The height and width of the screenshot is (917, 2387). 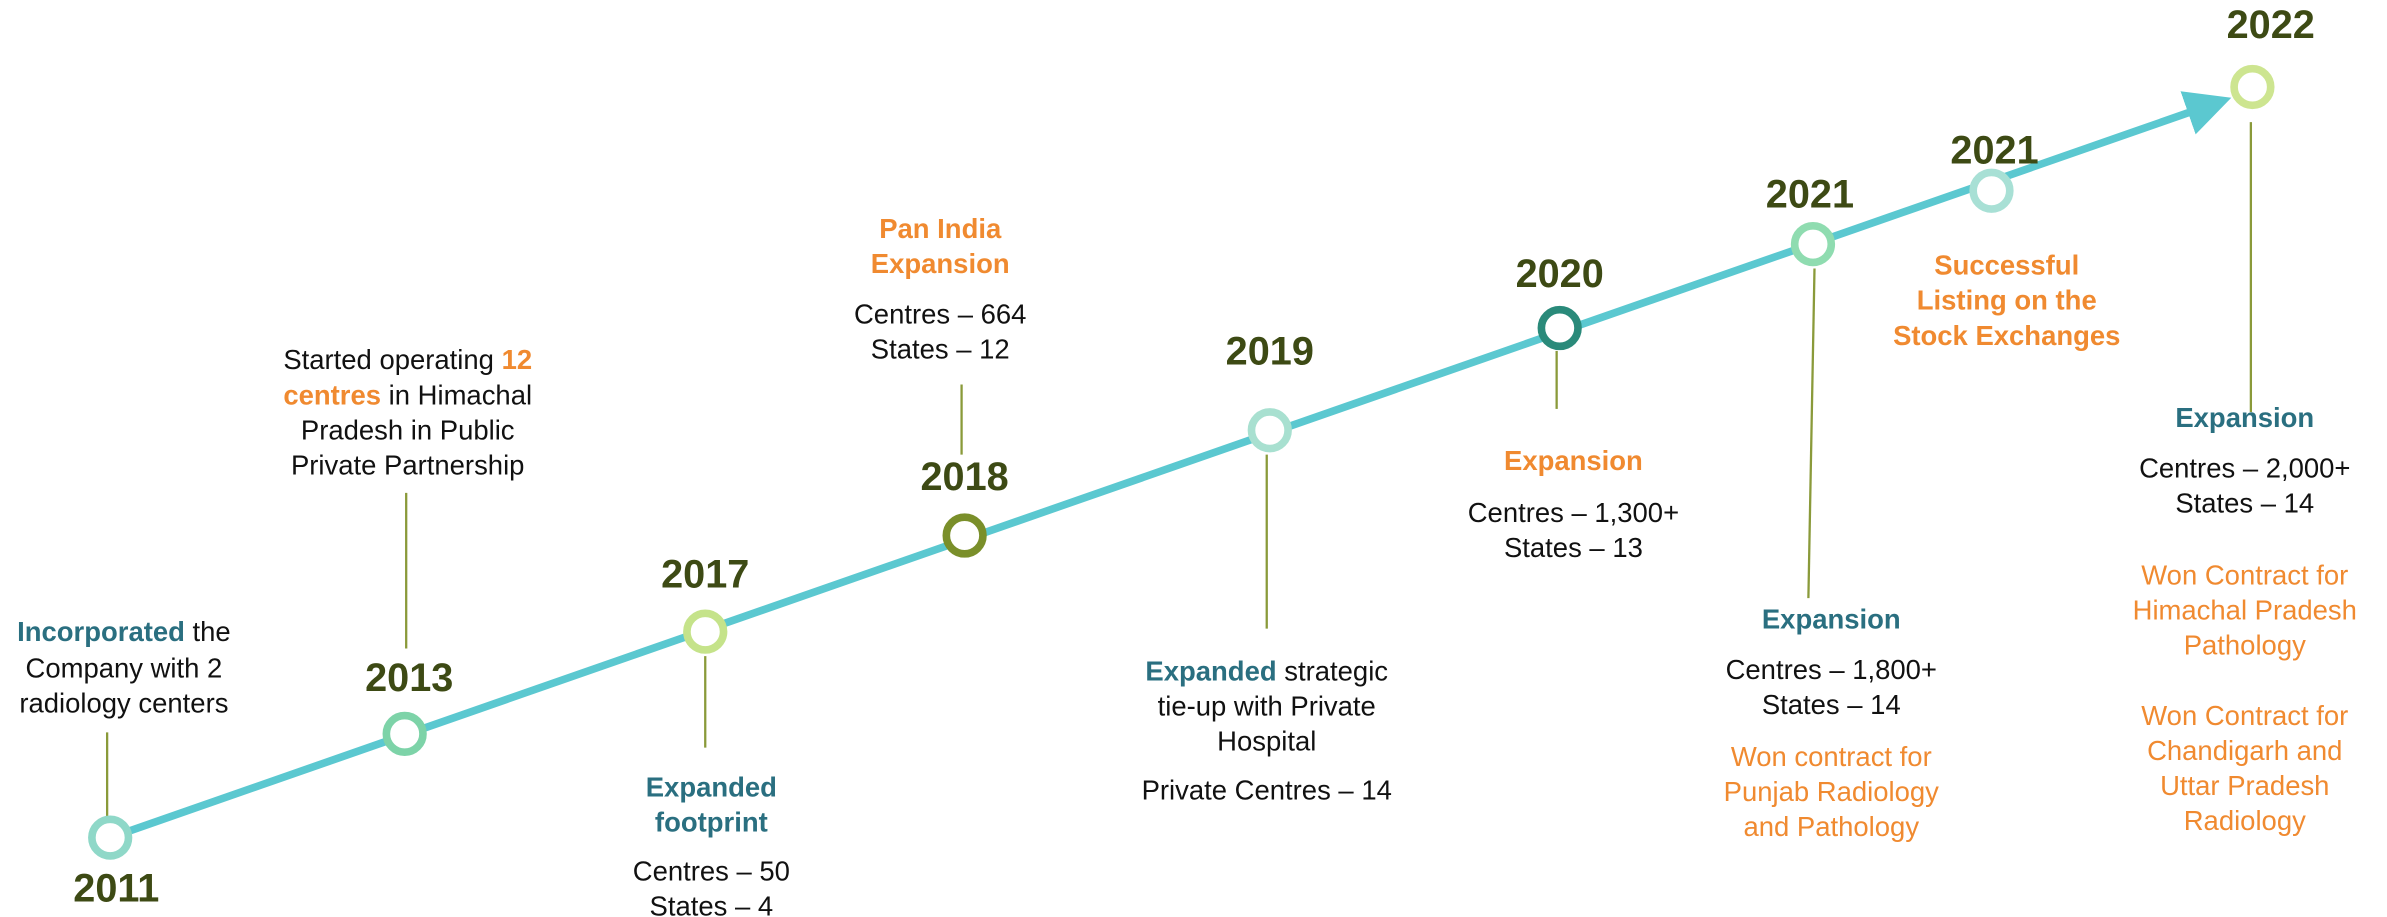 I want to click on description: Hospital, so click(x=1266, y=741).